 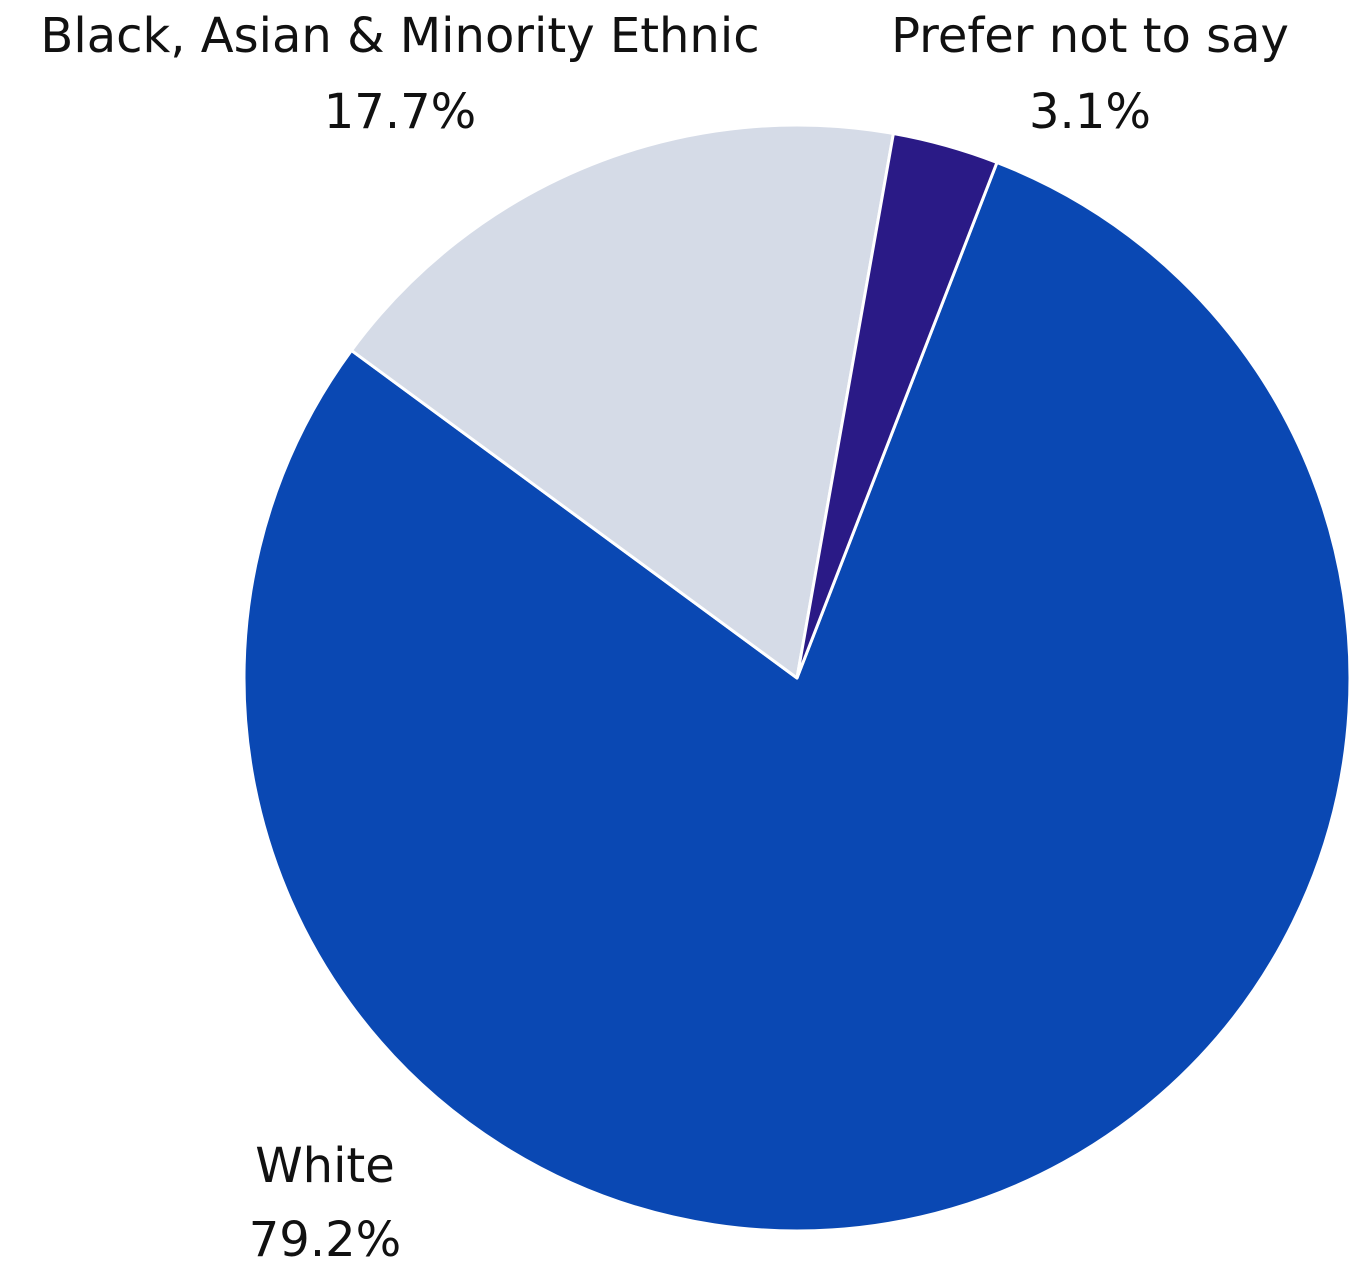 I want to click on slice-label-prefer-not-to-say: Prefer not to say, so click(x=1090, y=36).